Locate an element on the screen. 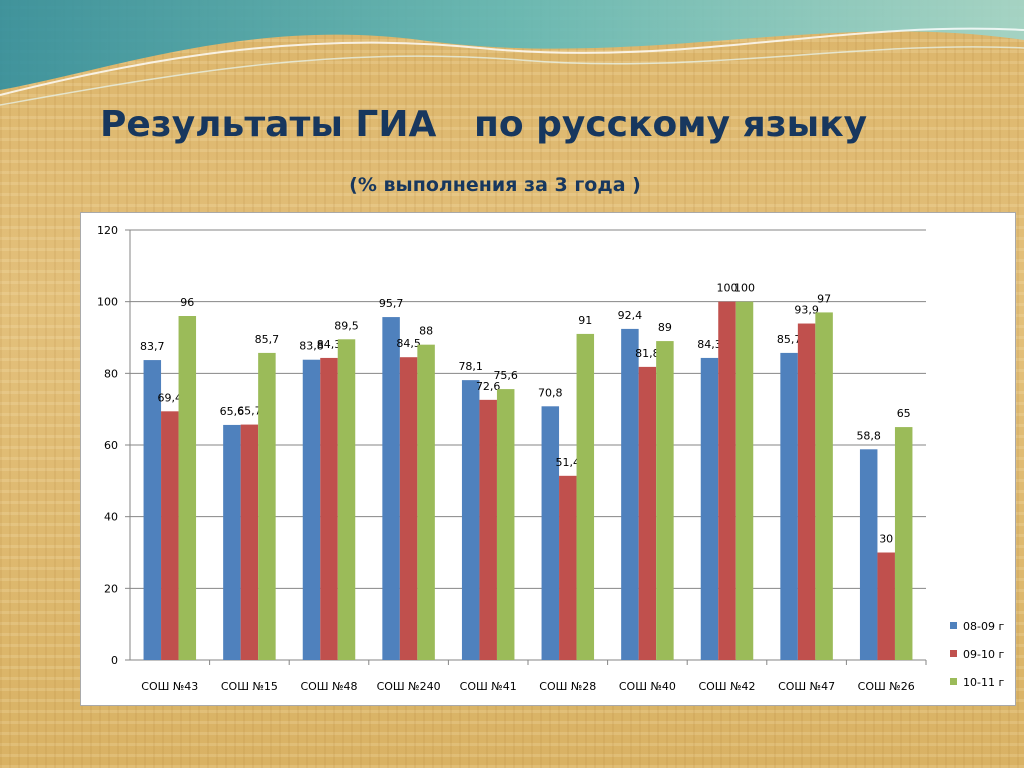  data-label: 81,8 is located at coordinates (647, 353).